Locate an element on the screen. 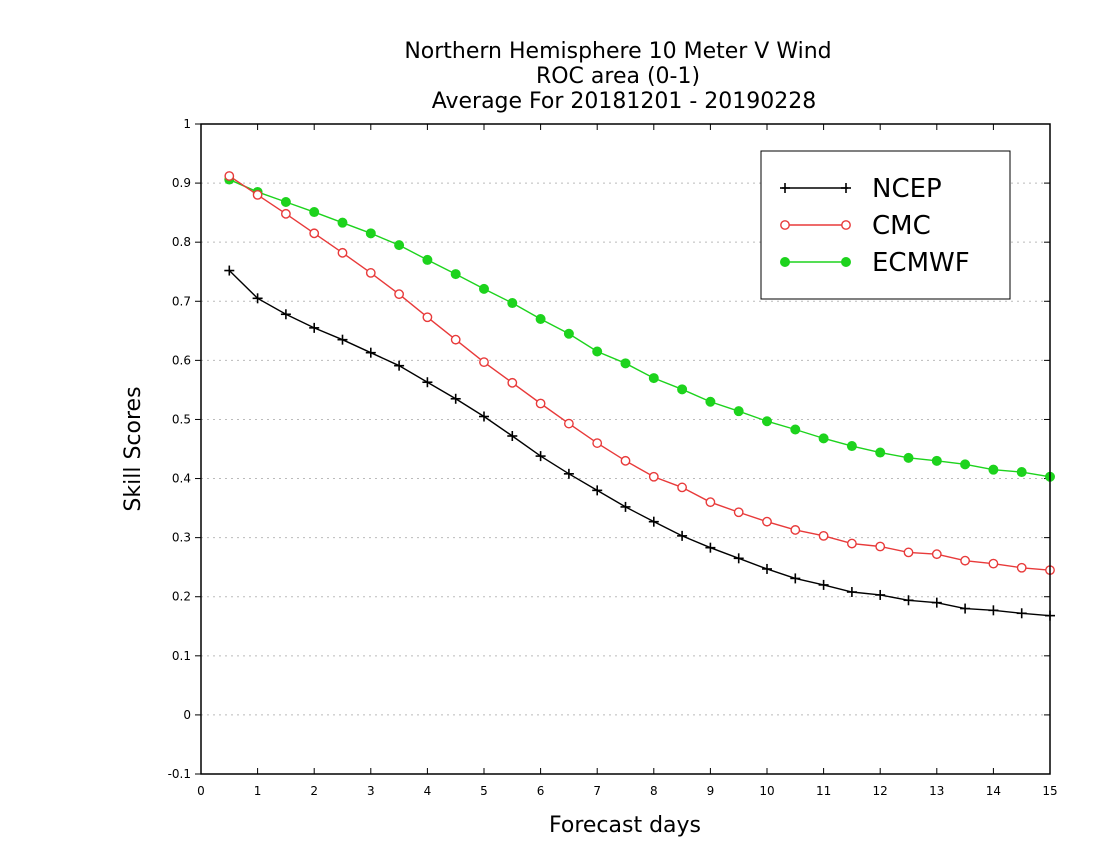  chart-title-line-2: ROC area (0-1) is located at coordinates (618, 76).